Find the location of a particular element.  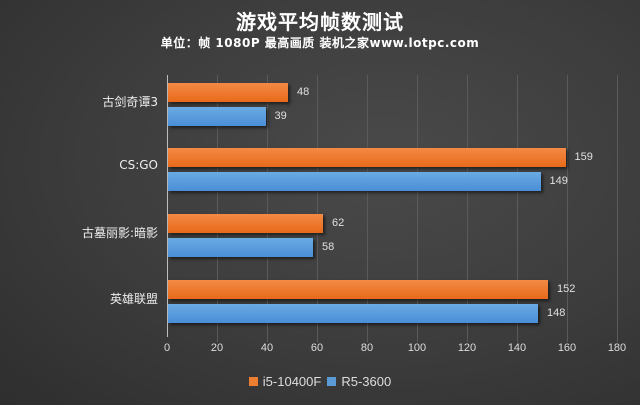

data-label-r5: 39 is located at coordinates (280, 116).